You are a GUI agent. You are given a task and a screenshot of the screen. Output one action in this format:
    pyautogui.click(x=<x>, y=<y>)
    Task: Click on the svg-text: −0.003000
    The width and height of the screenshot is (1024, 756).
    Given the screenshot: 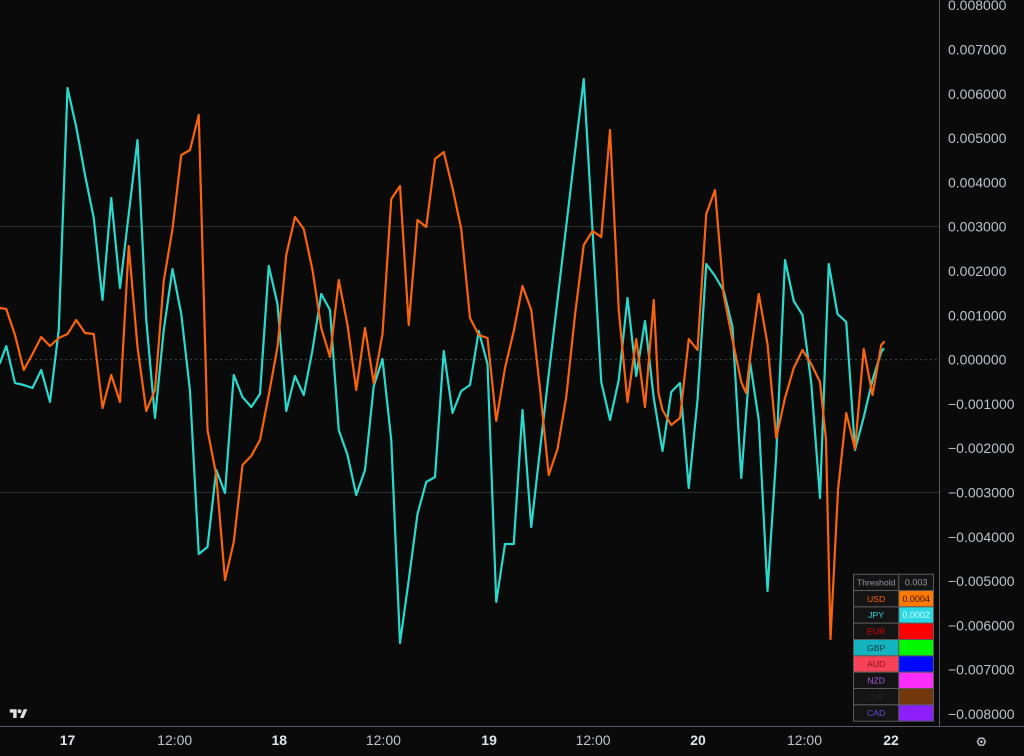 What is the action you would take?
    pyautogui.click(x=981, y=493)
    